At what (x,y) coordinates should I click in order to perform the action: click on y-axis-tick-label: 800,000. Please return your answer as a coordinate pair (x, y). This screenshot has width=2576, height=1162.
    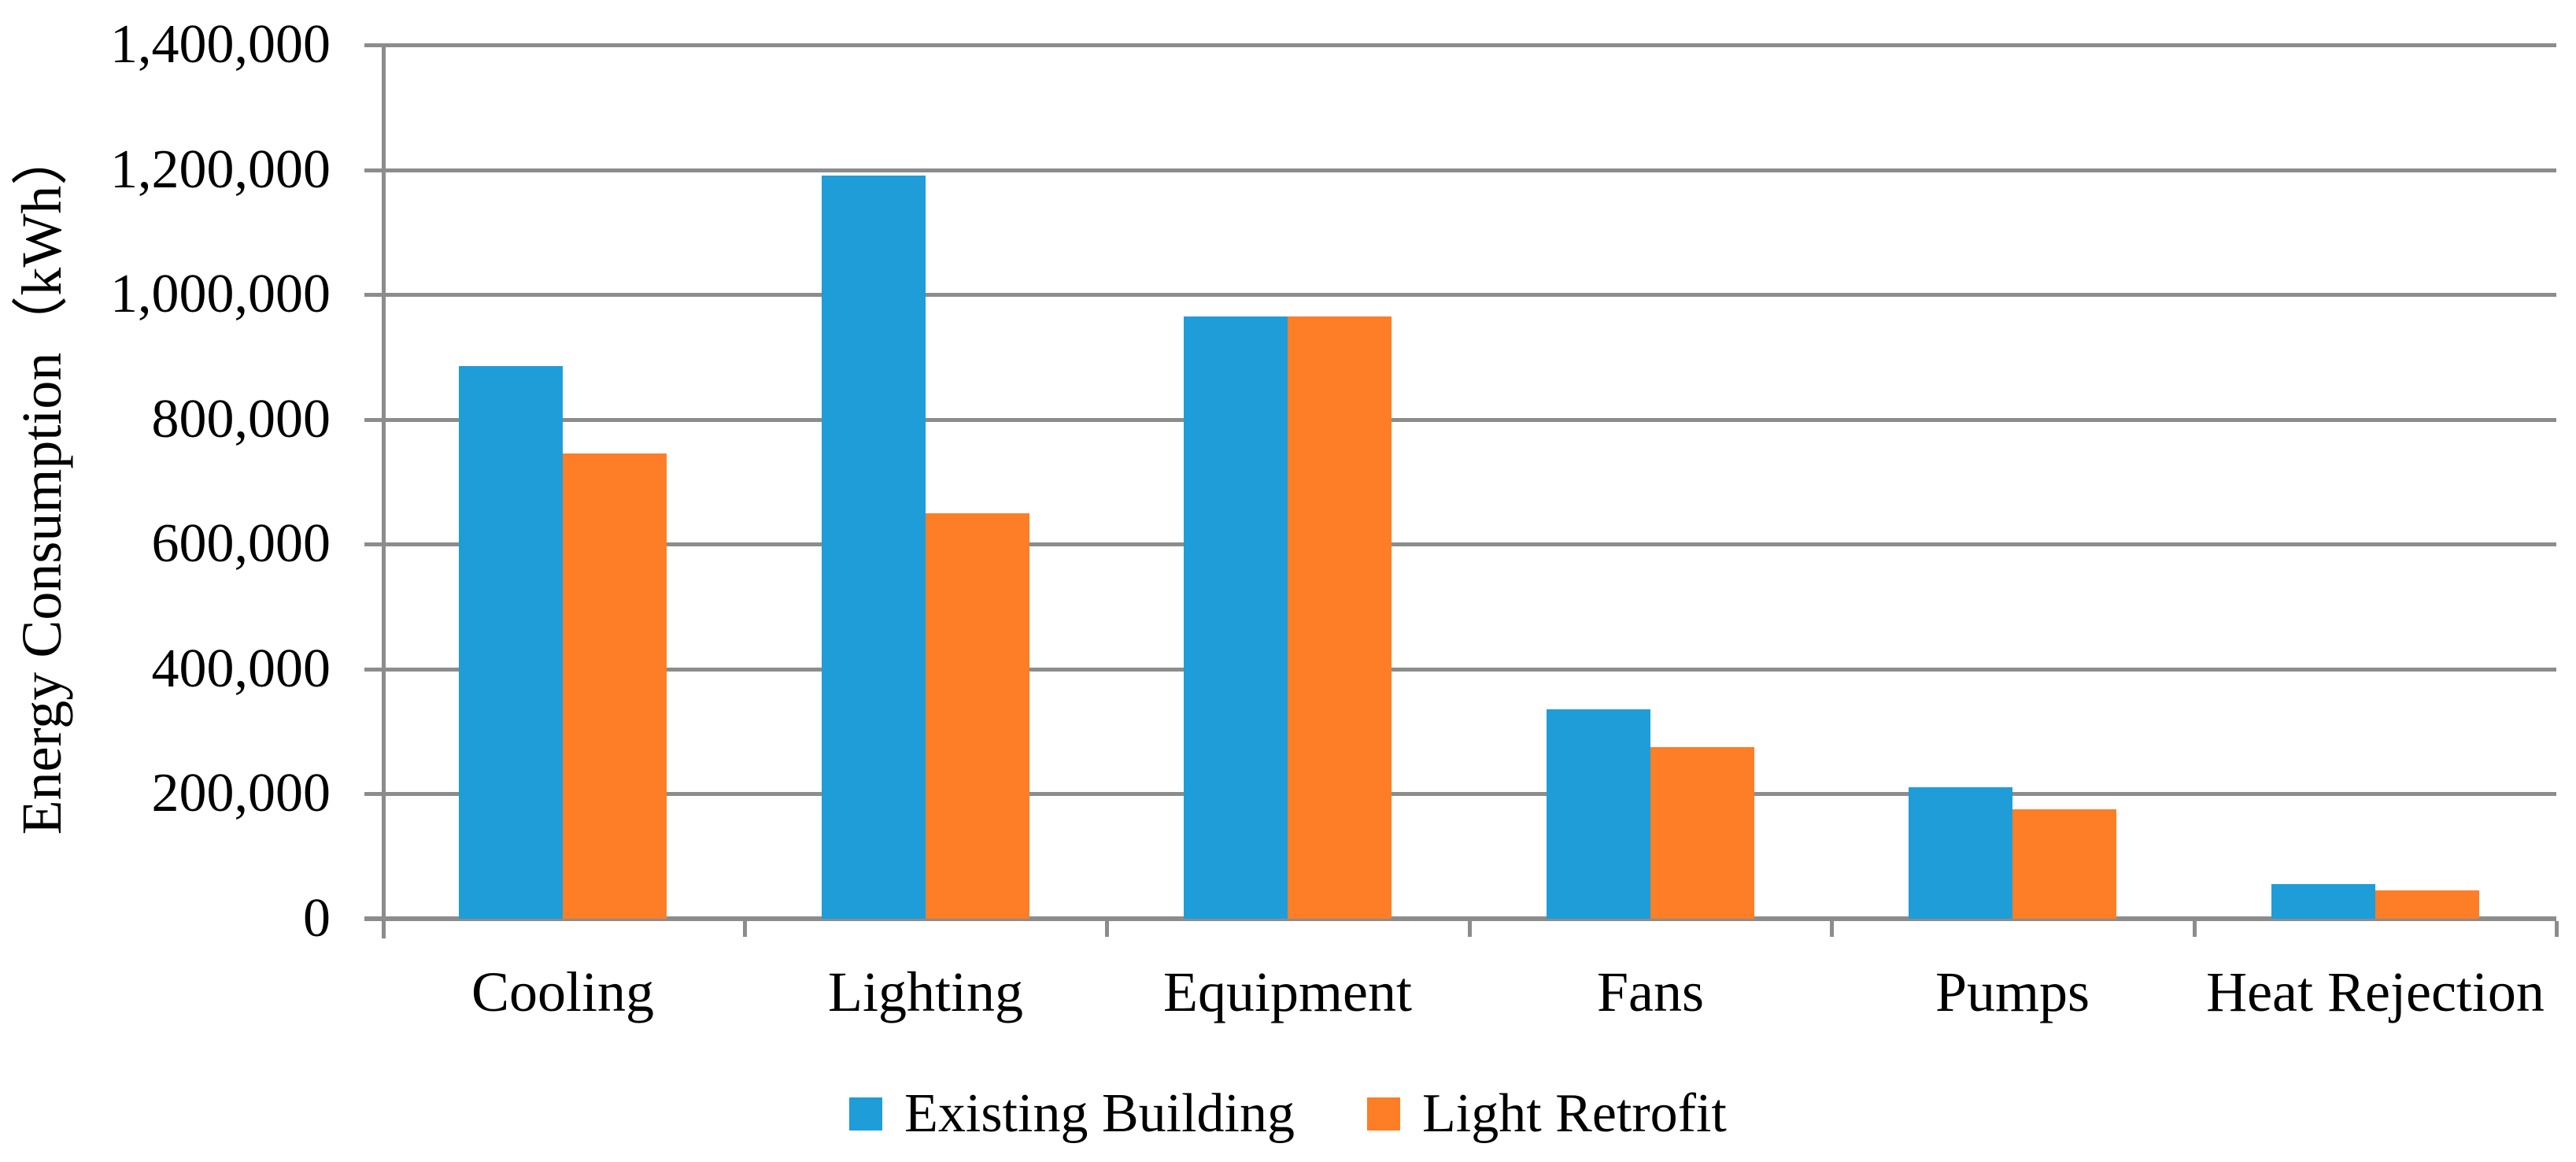
    Looking at the image, I should click on (241, 419).